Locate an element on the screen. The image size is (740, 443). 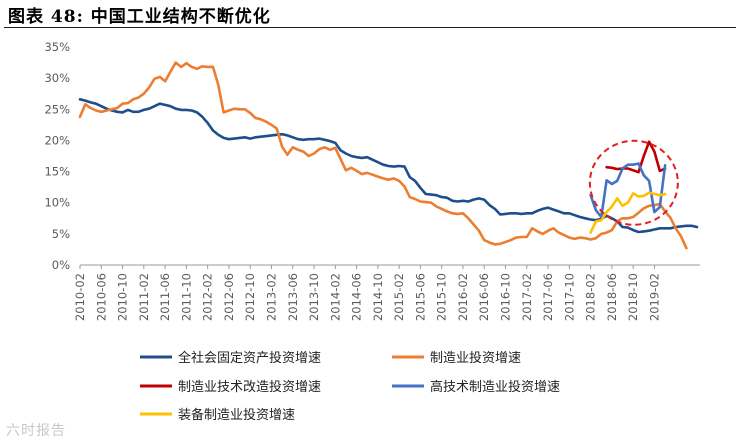
x-tick-label: 2016-10 is located at coordinates (506, 297).